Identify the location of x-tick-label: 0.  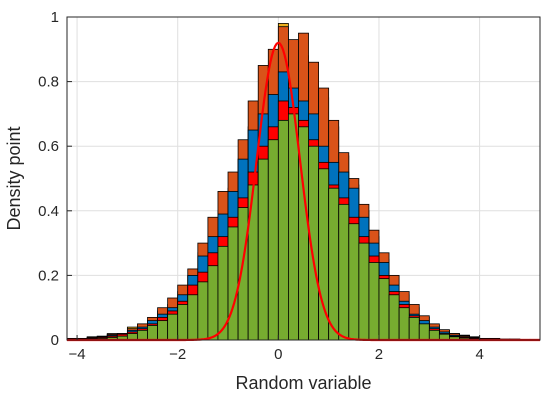
(278, 354).